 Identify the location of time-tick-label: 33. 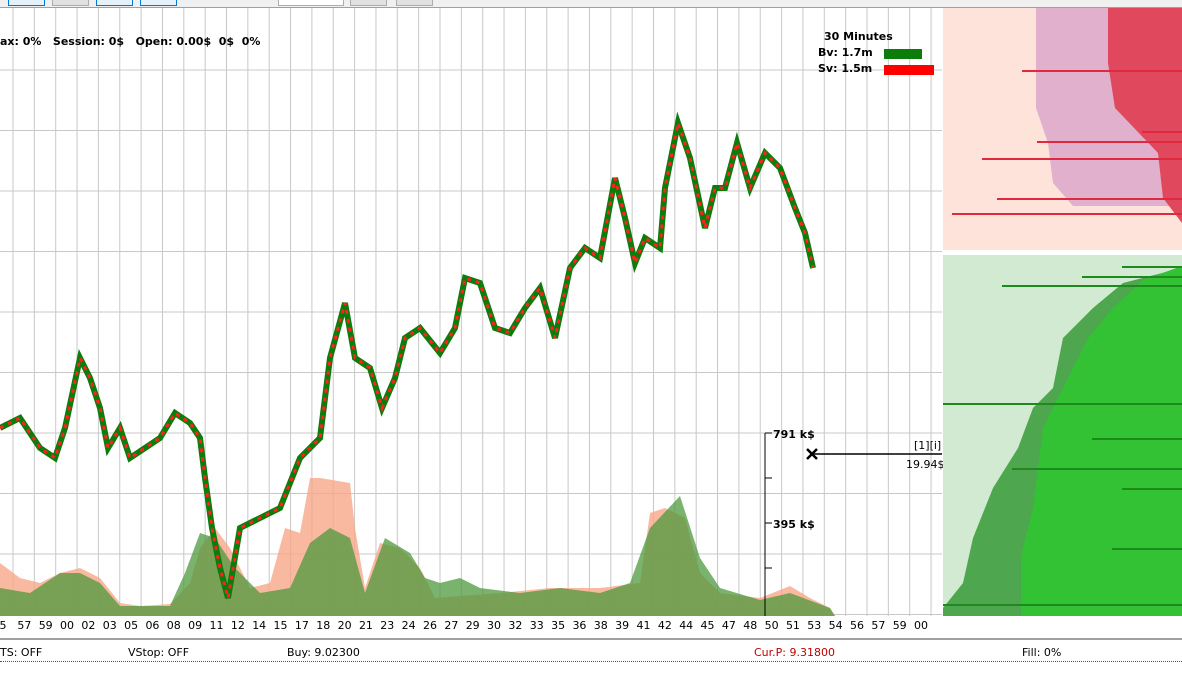
(536, 625).